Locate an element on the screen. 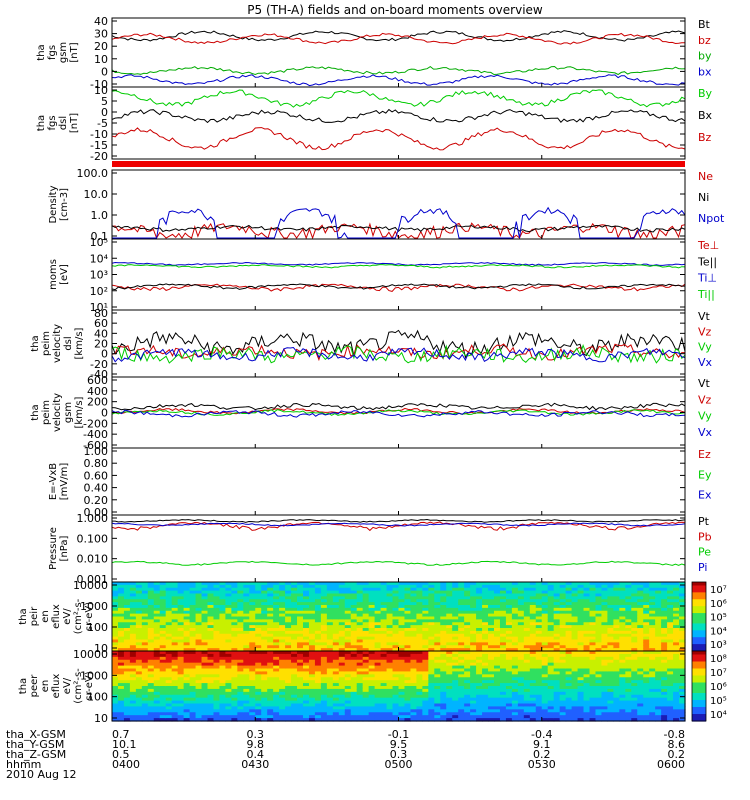 This screenshot has width=750, height=800. legend-Npot: Npot is located at coordinates (711, 218).